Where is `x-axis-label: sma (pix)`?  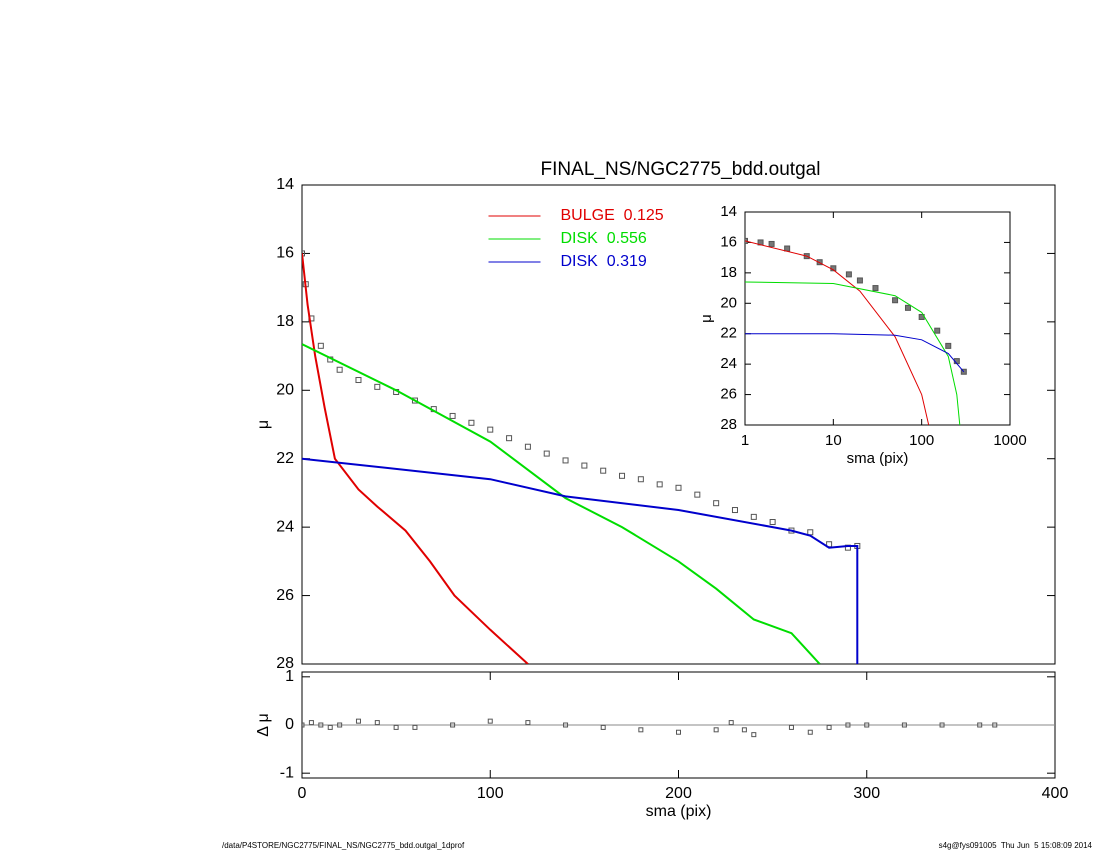
x-axis-label: sma (pix) is located at coordinates (679, 811).